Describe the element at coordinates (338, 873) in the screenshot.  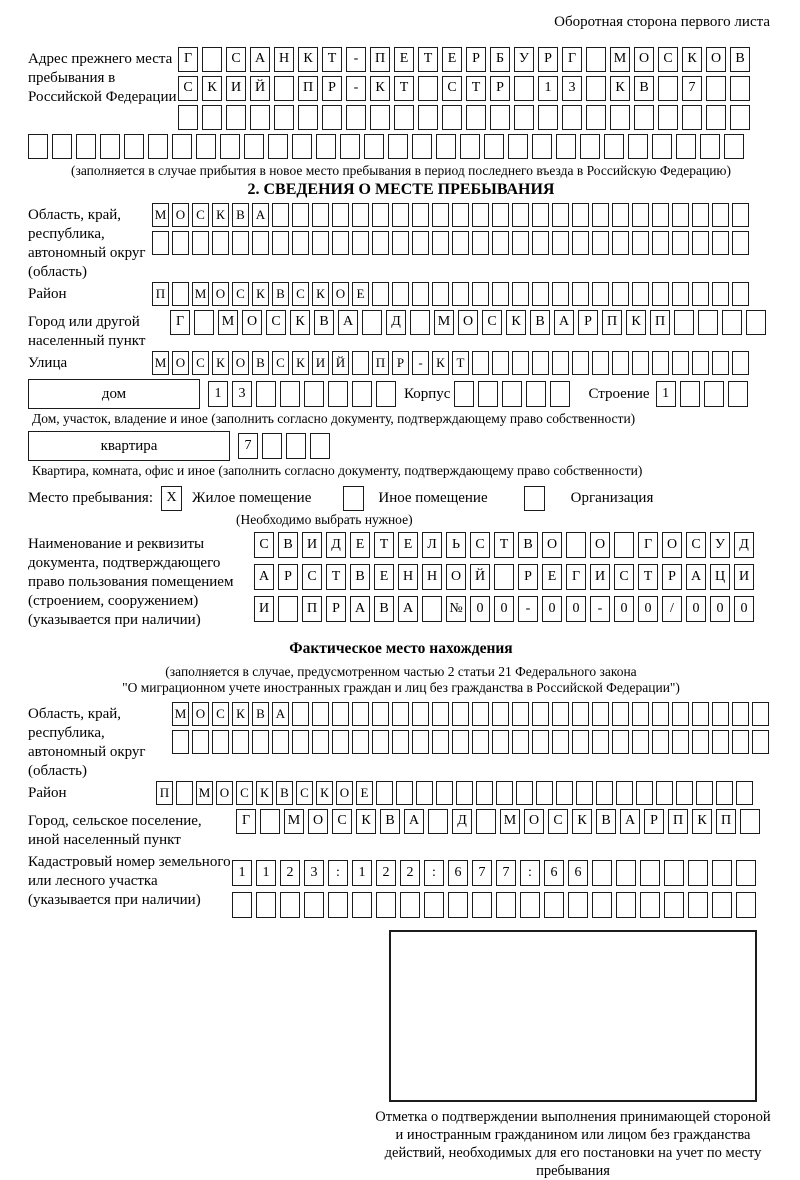
I see `char-cell: :` at that location.